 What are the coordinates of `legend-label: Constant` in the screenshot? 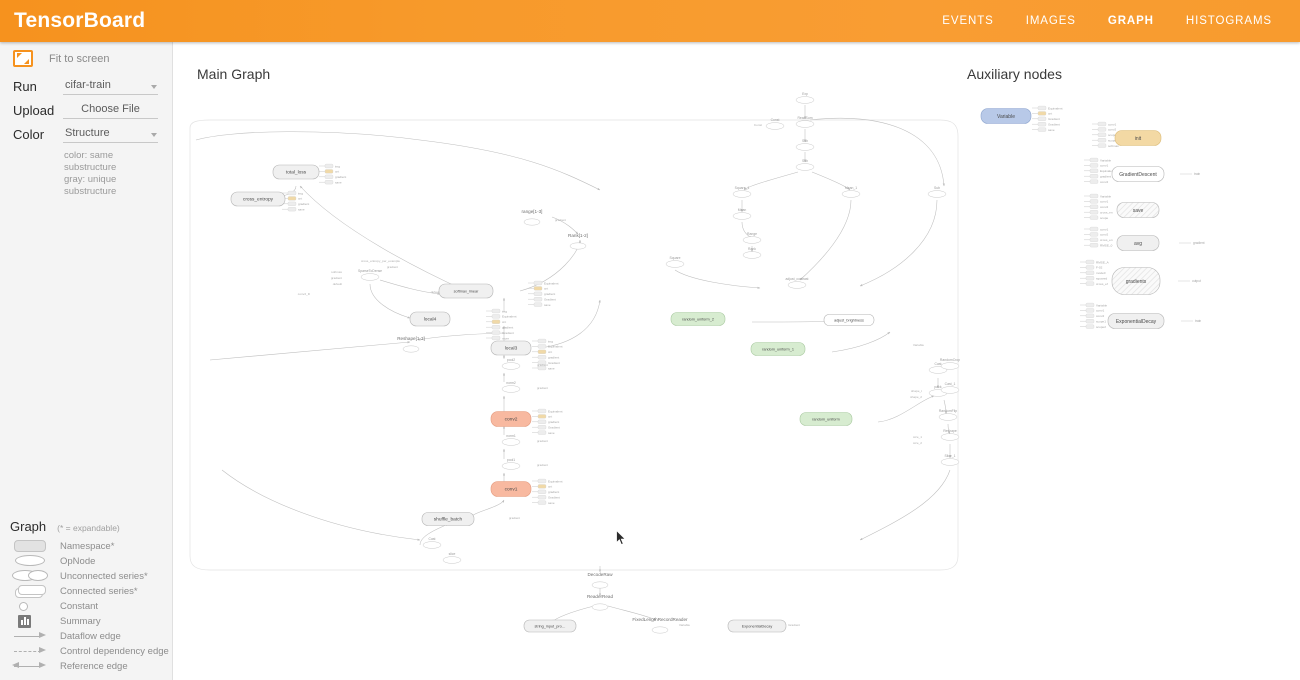 It's located at (79, 606).